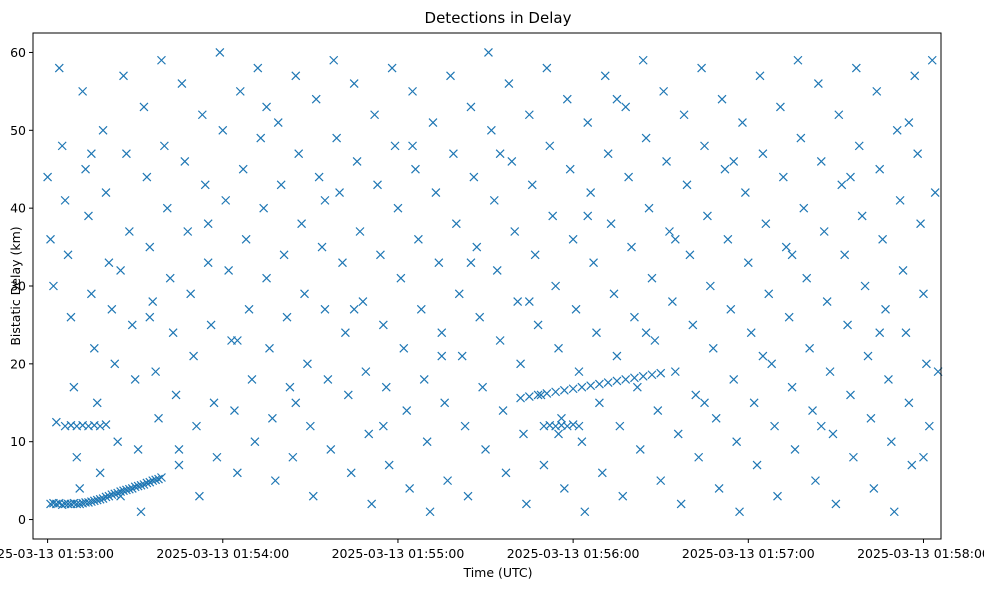  I want to click on x-tick-label: 2025-03-13 01:58:00, so click(920, 553).